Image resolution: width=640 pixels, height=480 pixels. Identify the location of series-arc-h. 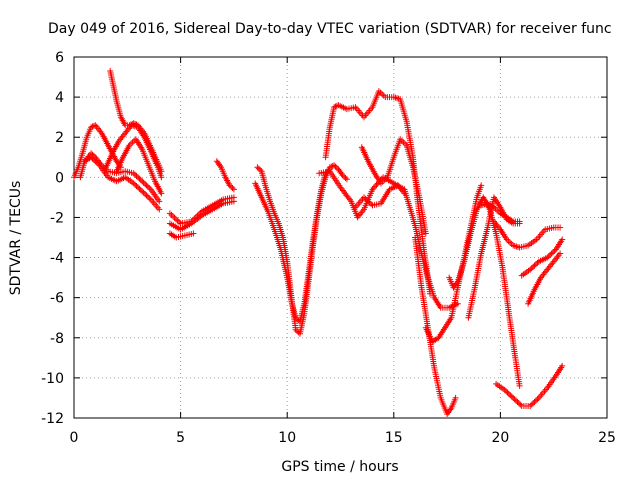
(201, 215).